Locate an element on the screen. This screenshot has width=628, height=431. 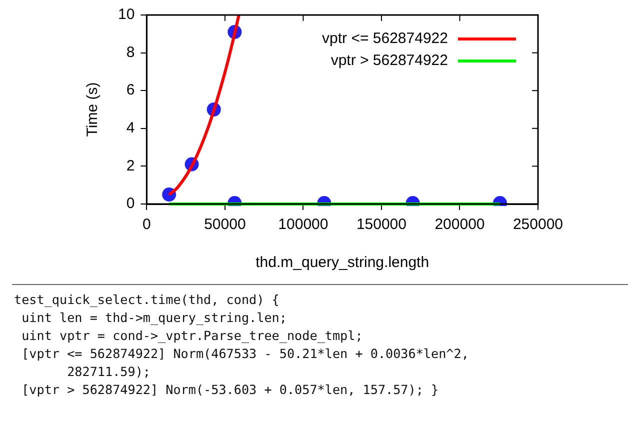
x-tick-label: 50000 is located at coordinates (225, 225).